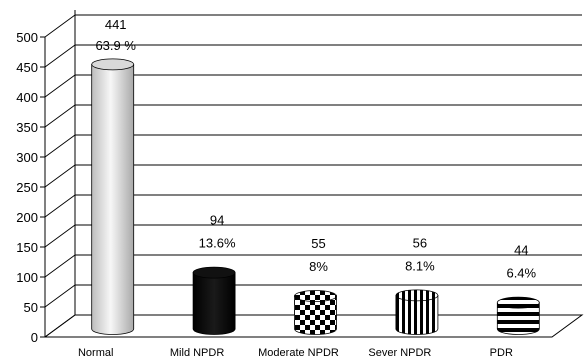  Describe the element at coordinates (115, 45) in the screenshot. I see `percent-label: 63.9 %` at that location.